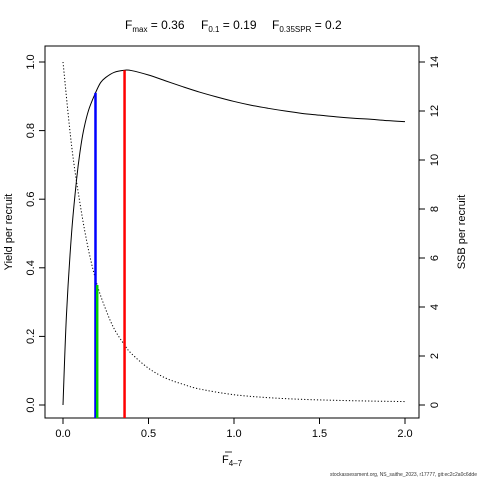 Image resolution: width=480 pixels, height=480 pixels. Describe the element at coordinates (435, 160) in the screenshot. I see `y-right-tick-label-5: 10` at that location.